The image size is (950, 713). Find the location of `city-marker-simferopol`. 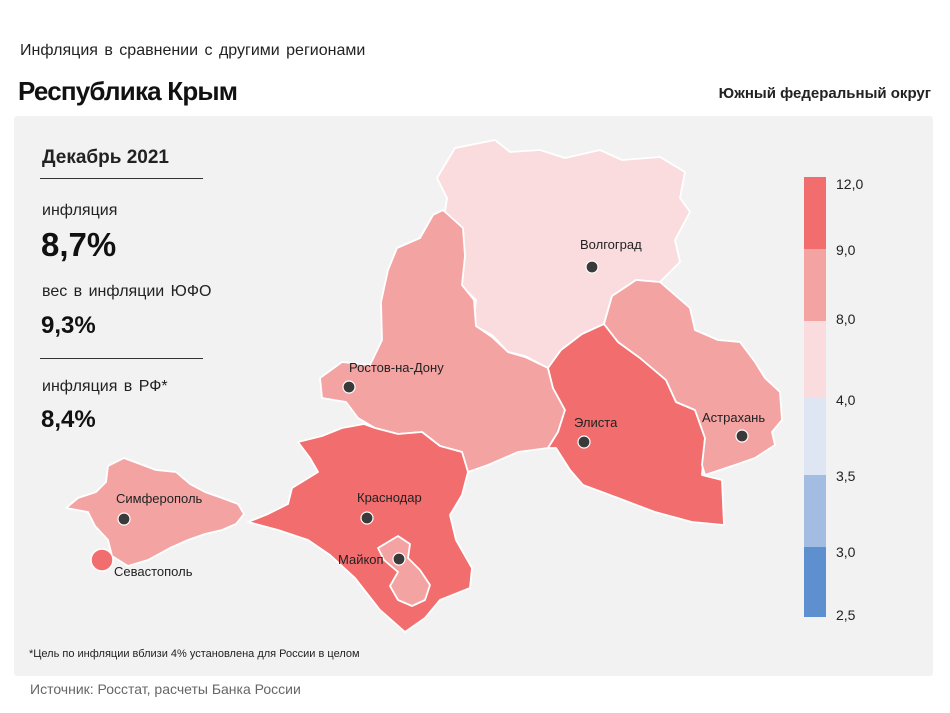

city-marker-simferopol is located at coordinates (124, 519).